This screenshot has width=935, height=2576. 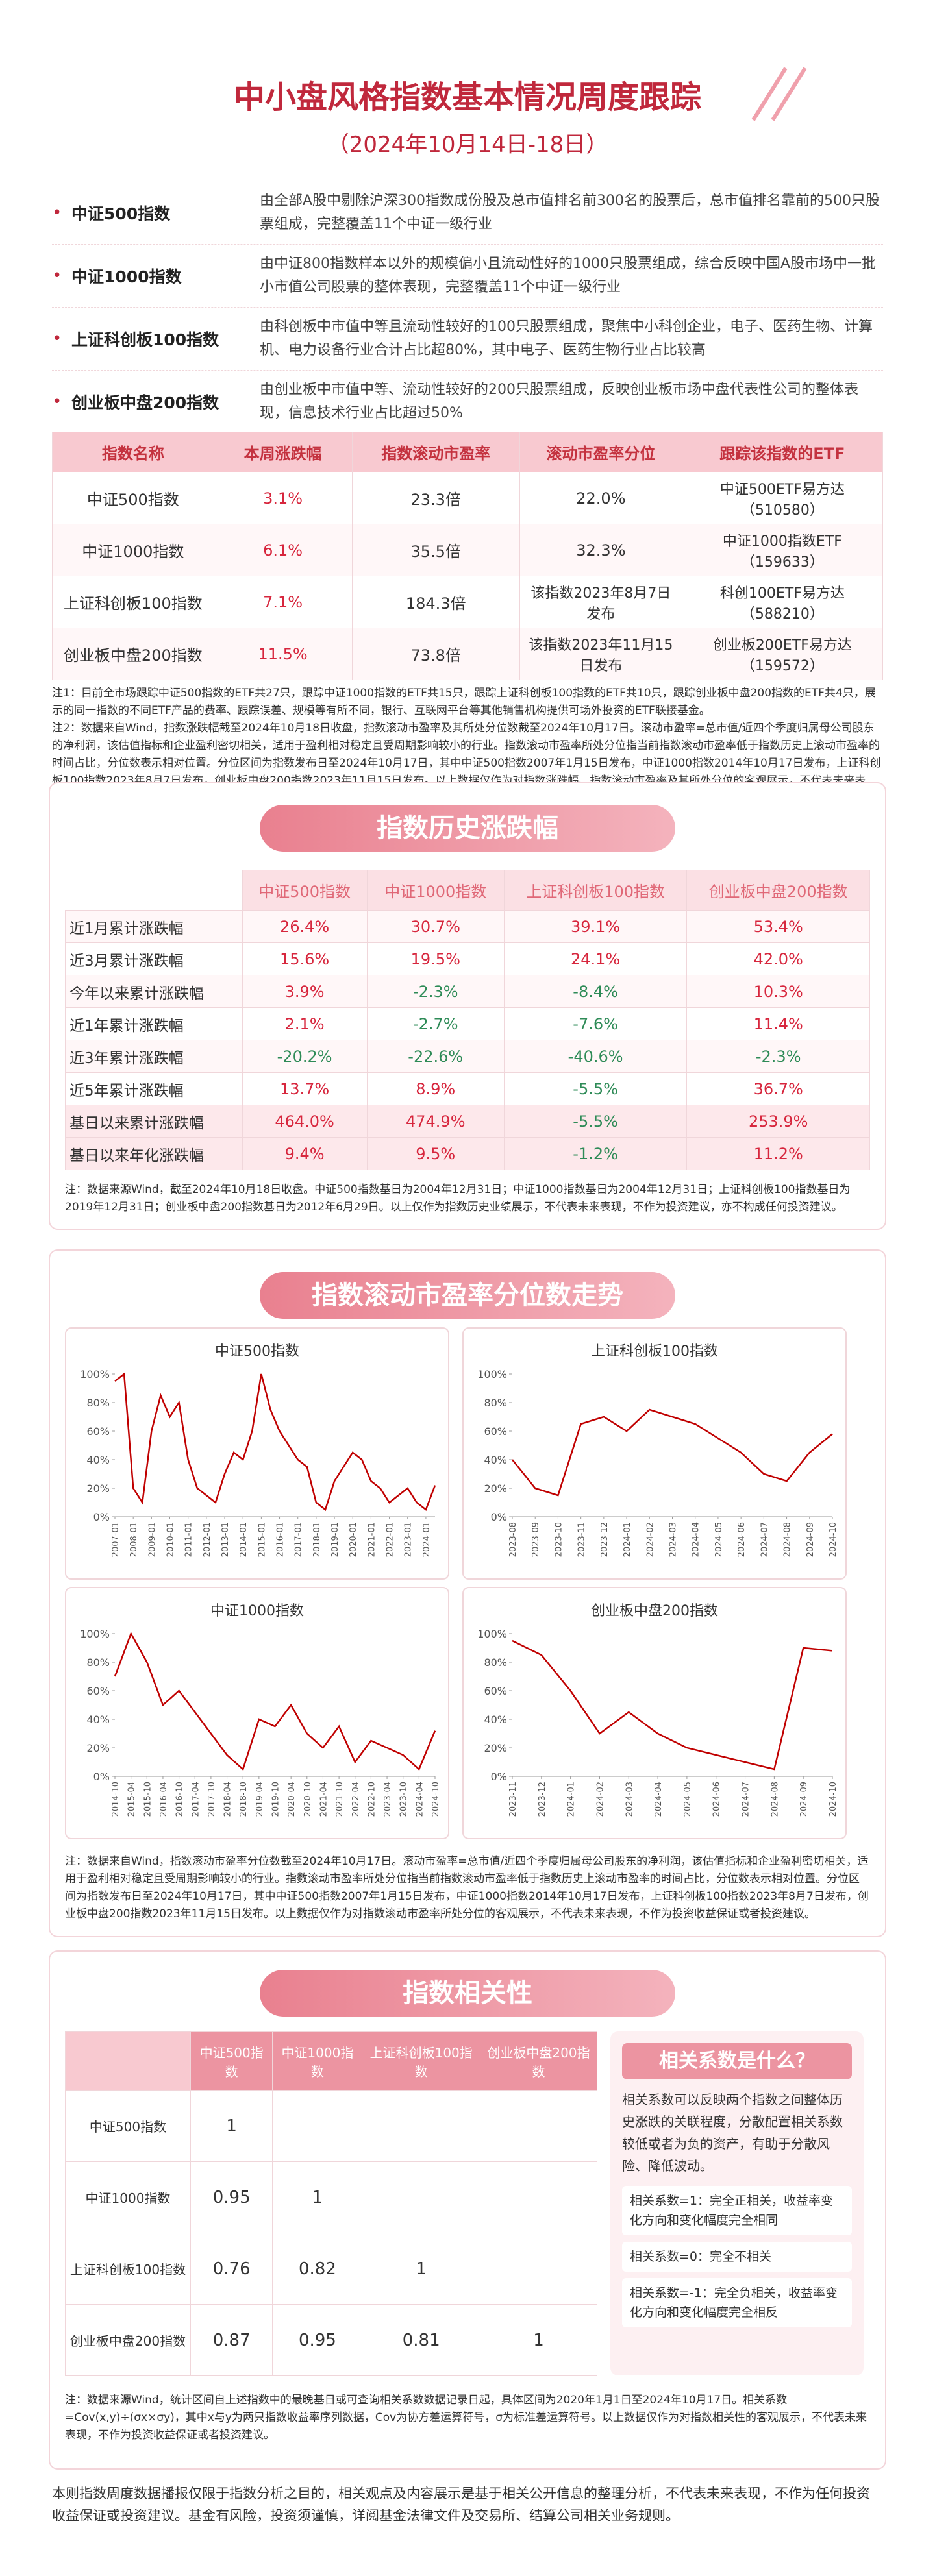 What do you see at coordinates (467, 145) in the screenshot?
I see `page-subtitle: （2024年10月14日-18日）` at bounding box center [467, 145].